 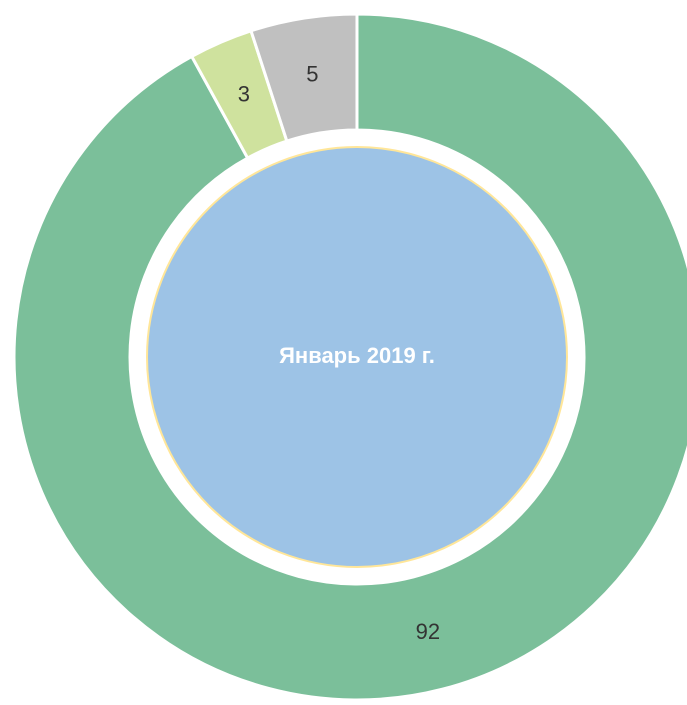 I want to click on data-label: 3, so click(x=244, y=93).